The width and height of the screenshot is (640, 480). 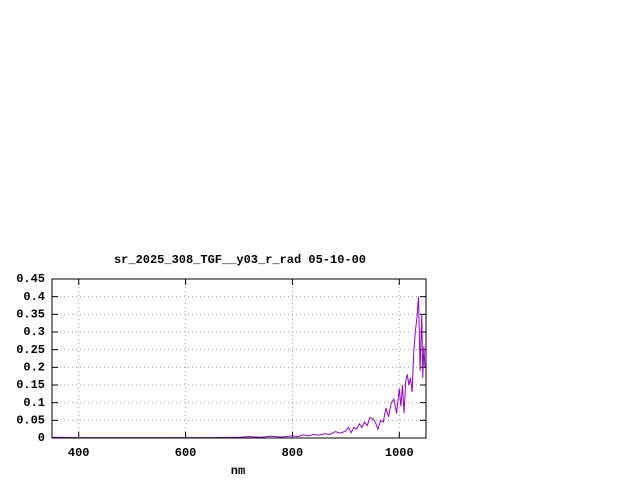 What do you see at coordinates (30, 350) in the screenshot?
I see `y-tick-label: 0.25` at bounding box center [30, 350].